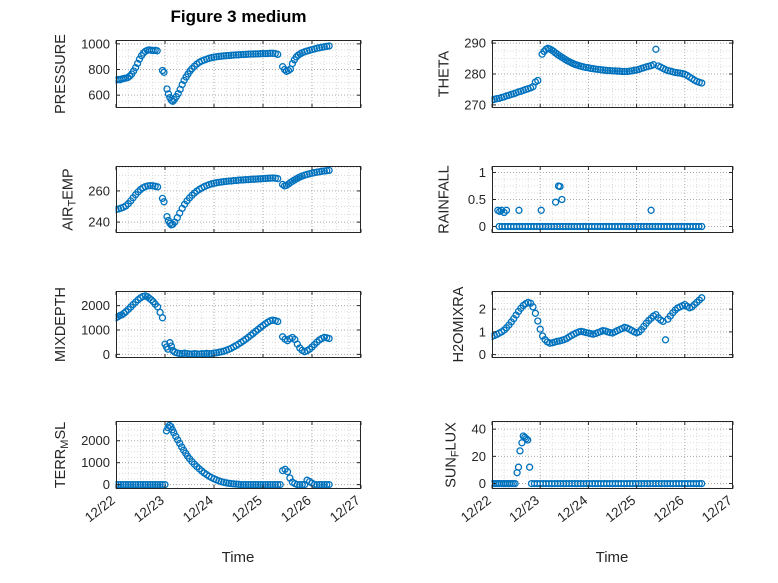 The height and width of the screenshot is (583, 778). I want to click on x-axis-label-right: Time, so click(612, 557).